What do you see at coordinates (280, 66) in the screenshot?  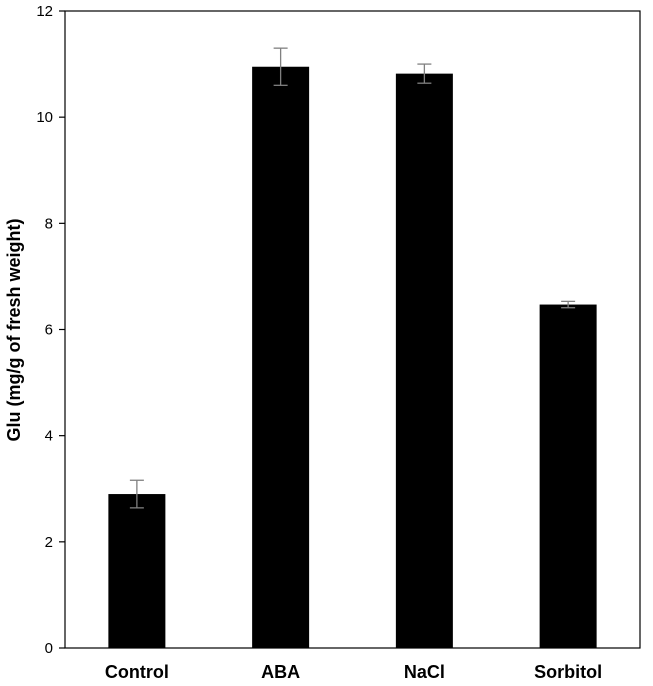 I see `error-bar-aba` at bounding box center [280, 66].